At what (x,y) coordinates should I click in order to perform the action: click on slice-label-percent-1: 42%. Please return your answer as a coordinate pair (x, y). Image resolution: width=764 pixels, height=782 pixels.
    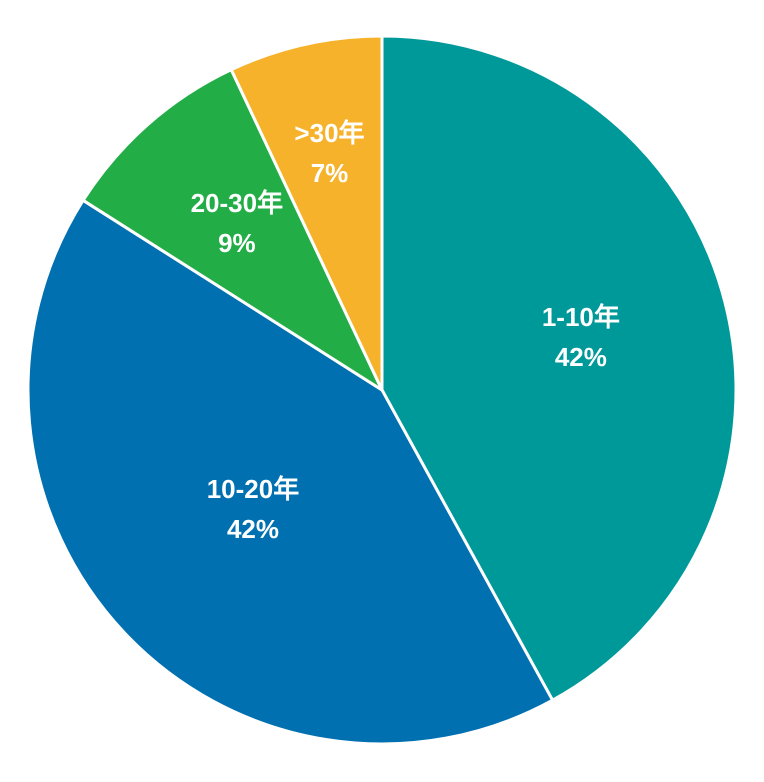
    Looking at the image, I should click on (581, 357).